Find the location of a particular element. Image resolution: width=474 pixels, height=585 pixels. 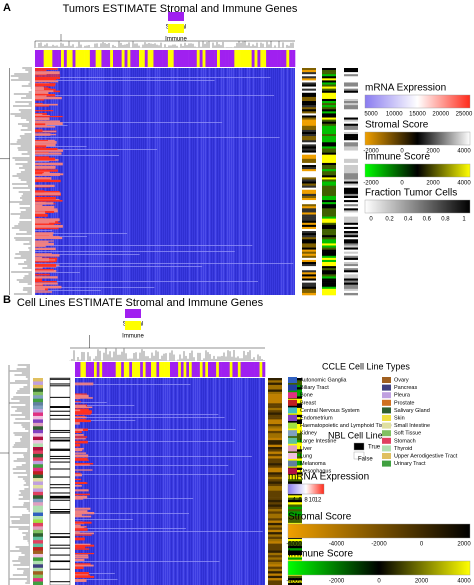

panel-title: Tumors ESTIMATE Stromal and Immune Genes is located at coordinates (180, 9).